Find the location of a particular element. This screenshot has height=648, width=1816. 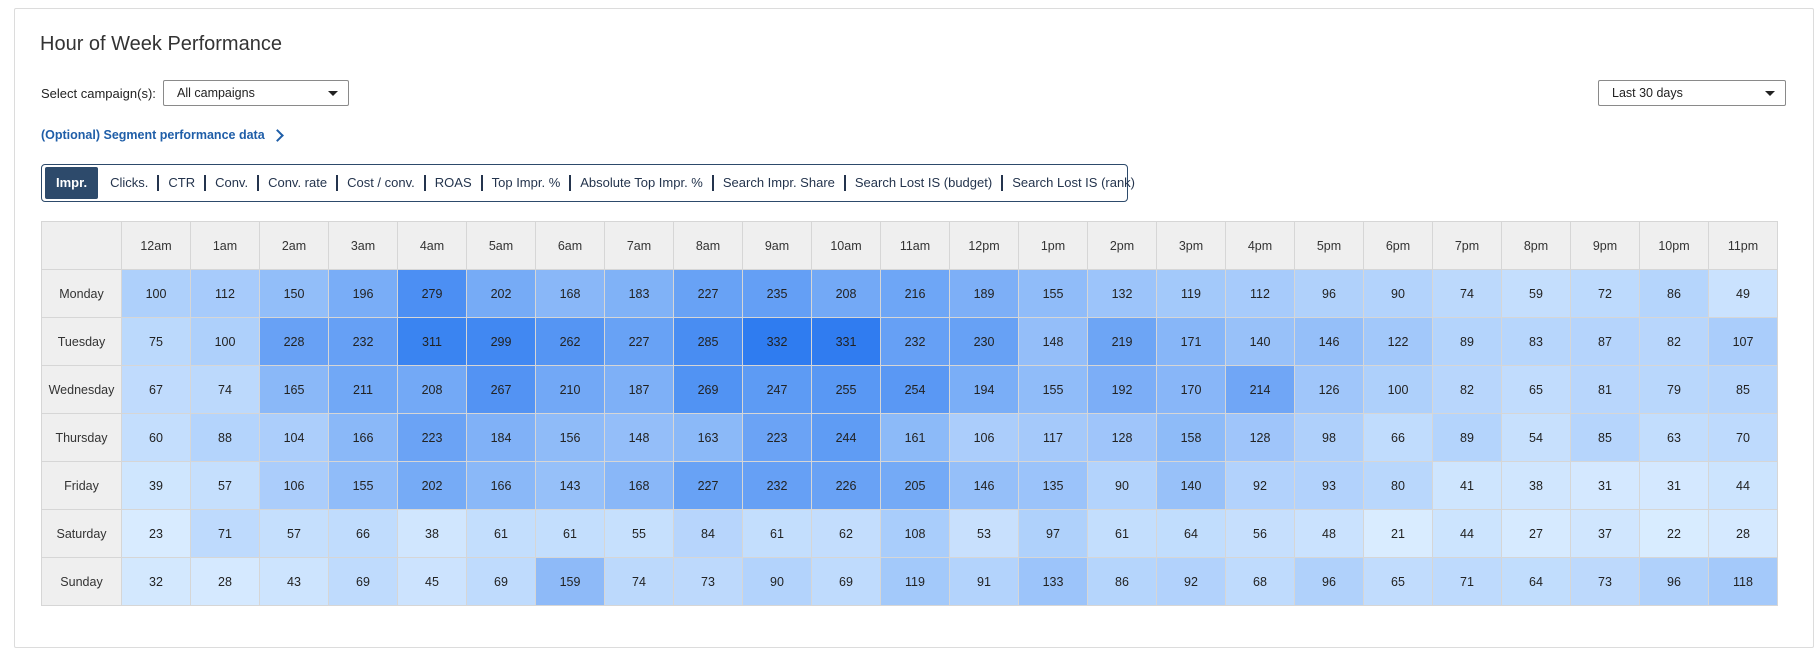

heat-cell: 93 is located at coordinates (1329, 485).